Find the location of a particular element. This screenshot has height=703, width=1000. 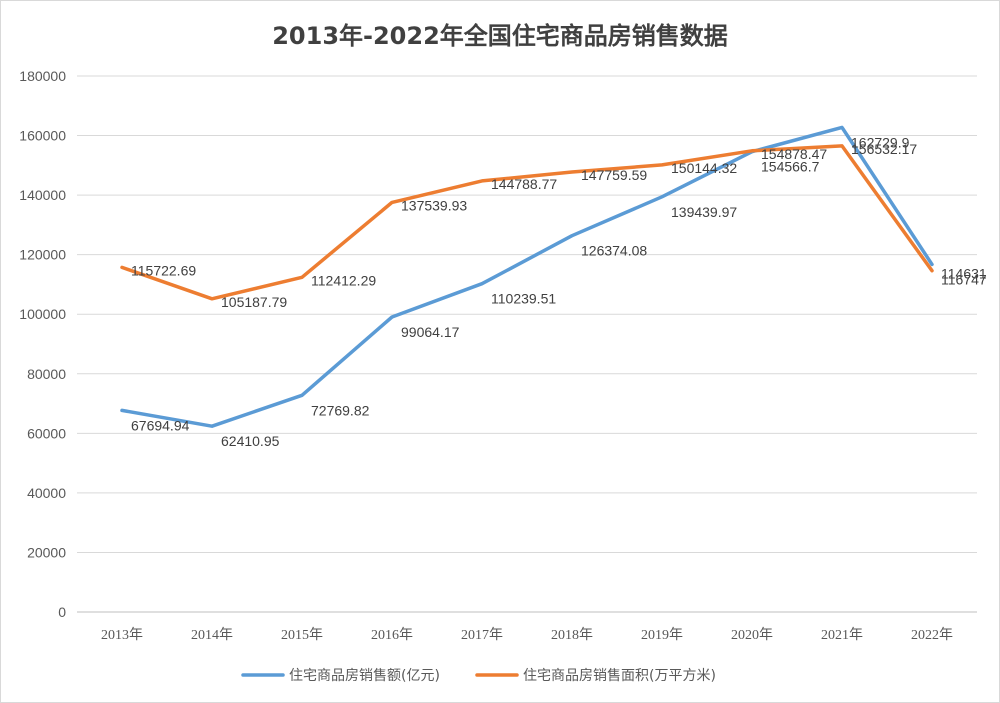

chart-title: 2013年-2022年全国住宅商品房销售数据 is located at coordinates (500, 36).